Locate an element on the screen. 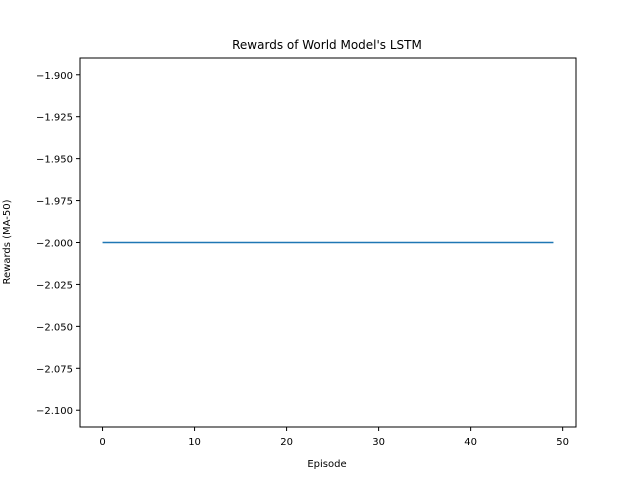 This screenshot has width=640, height=484. x-axis: 0 10 20 30 40 50 is located at coordinates (334, 437).